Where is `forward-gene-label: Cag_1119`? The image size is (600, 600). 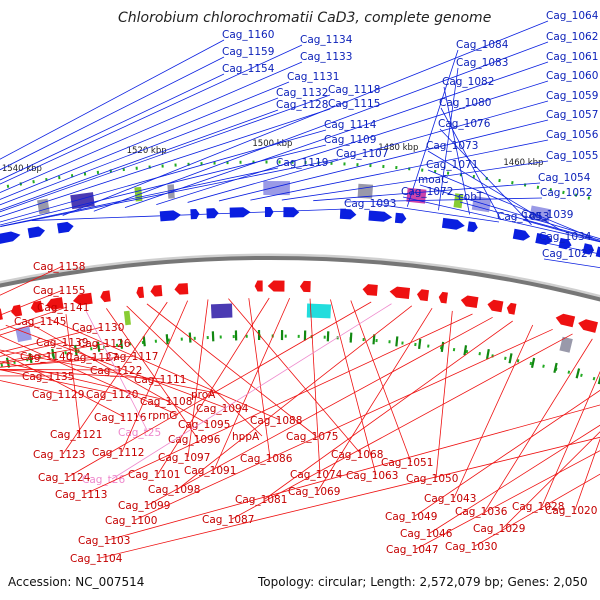
forward-gene-label: Cag_1119 is located at coordinates (302, 163).